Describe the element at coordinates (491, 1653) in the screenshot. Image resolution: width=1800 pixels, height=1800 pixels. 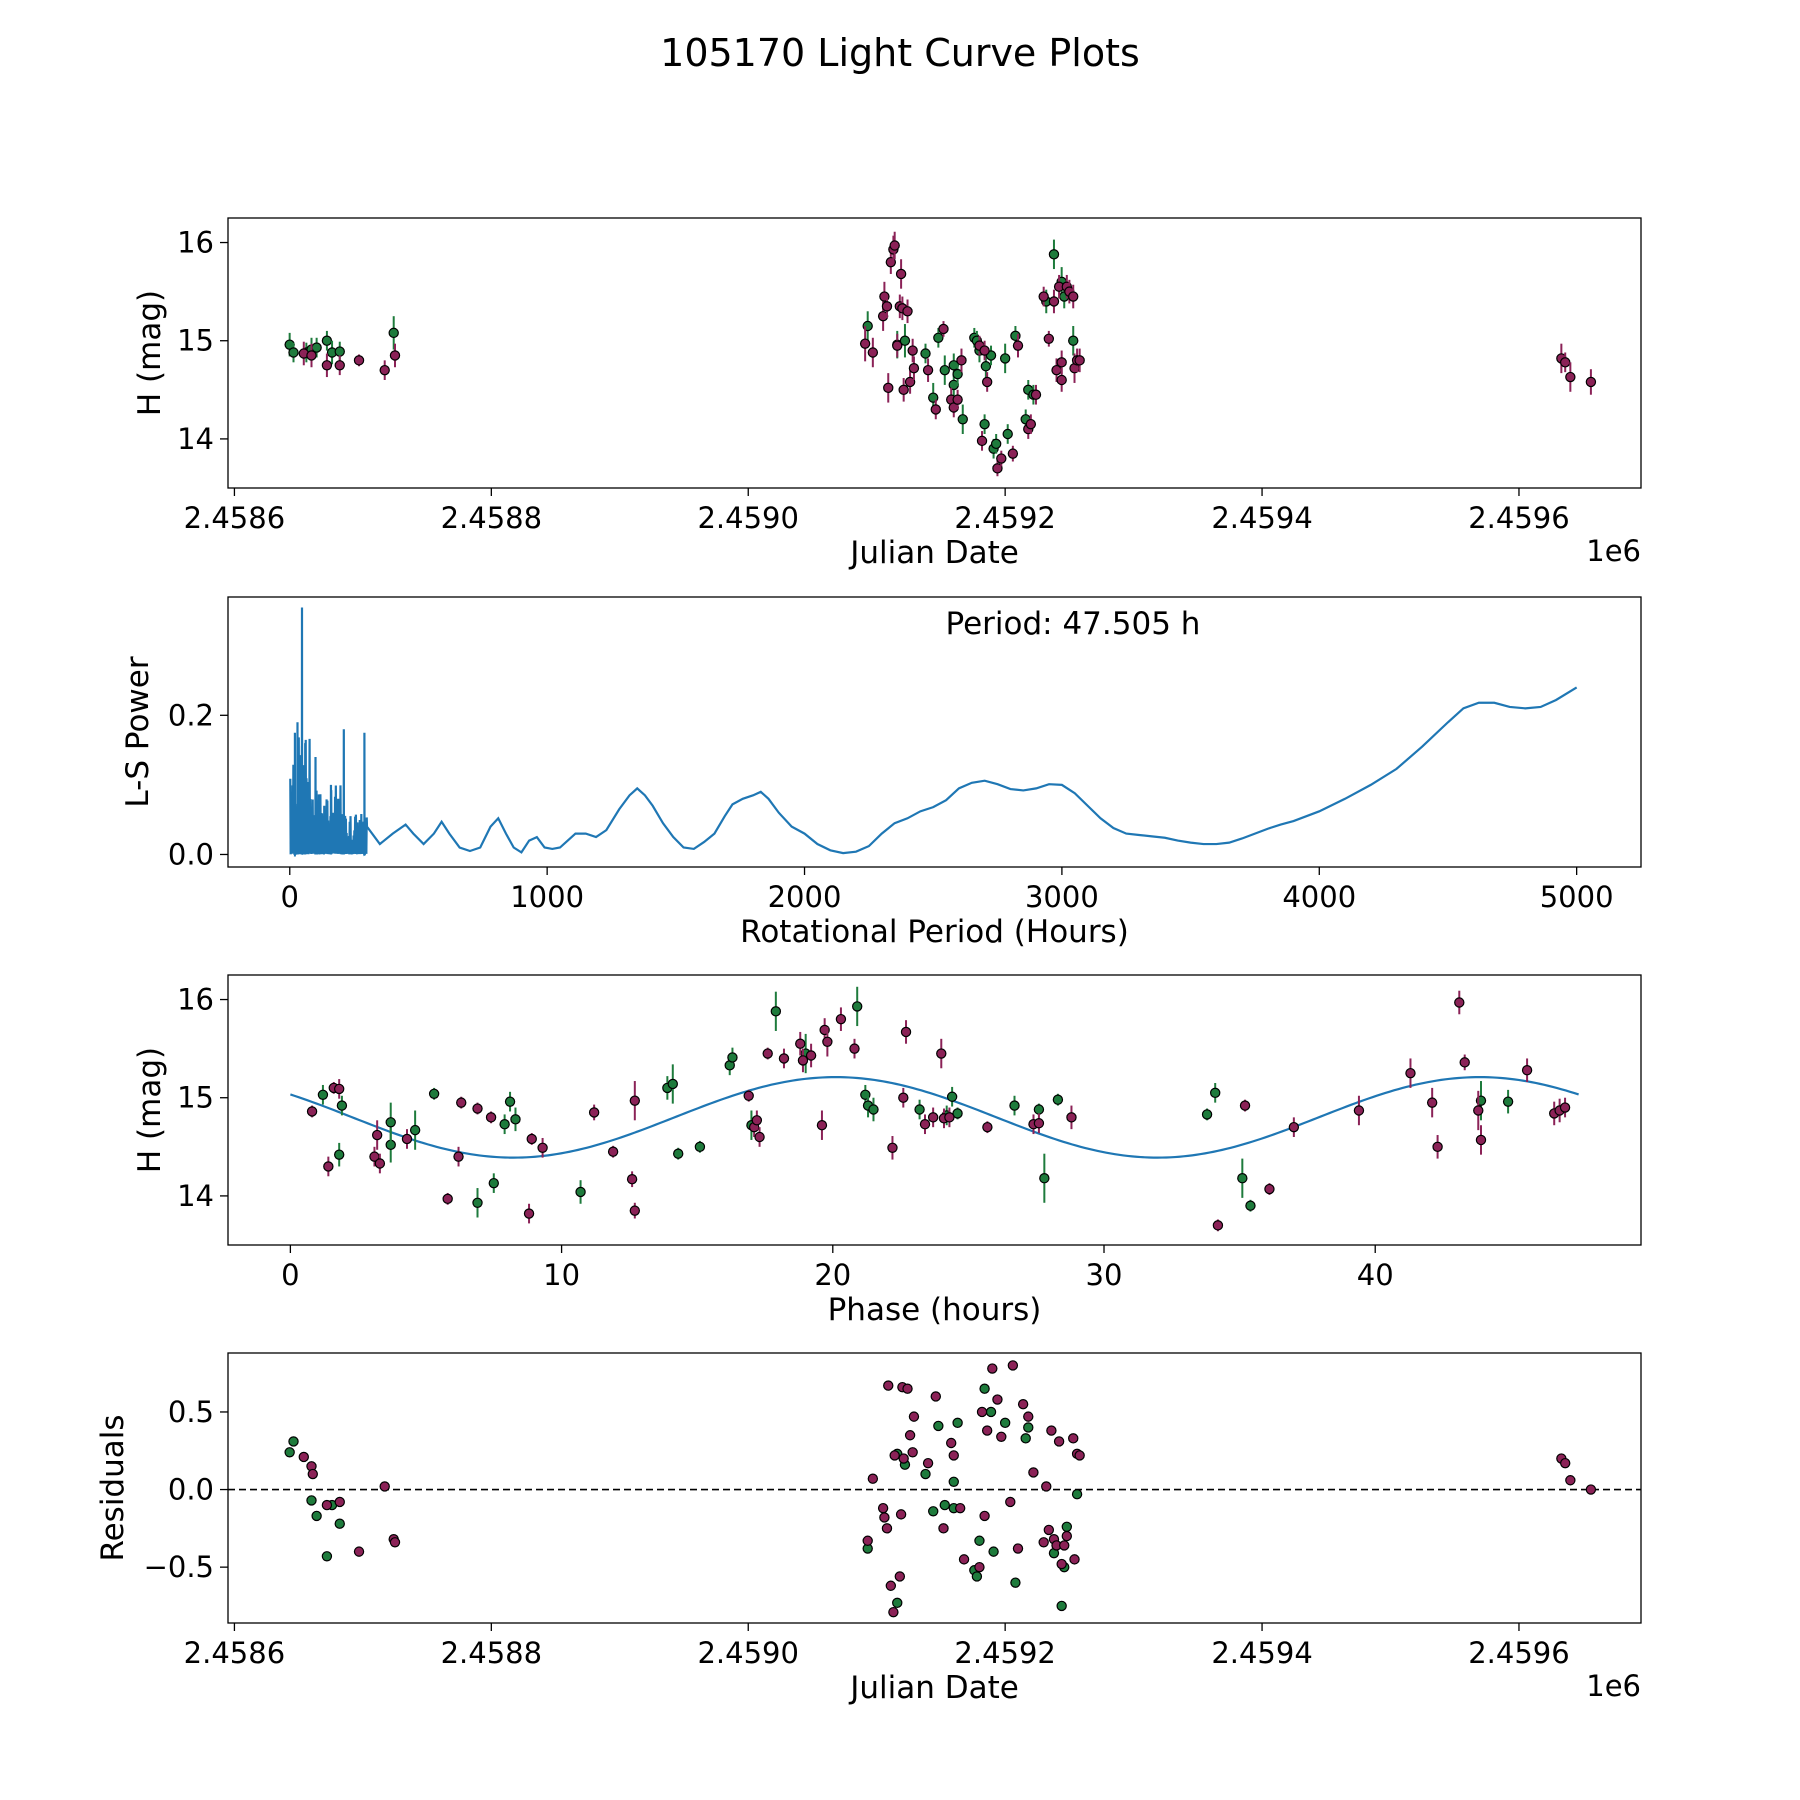
I see `residuals-xtick-label: 2.4588` at that location.